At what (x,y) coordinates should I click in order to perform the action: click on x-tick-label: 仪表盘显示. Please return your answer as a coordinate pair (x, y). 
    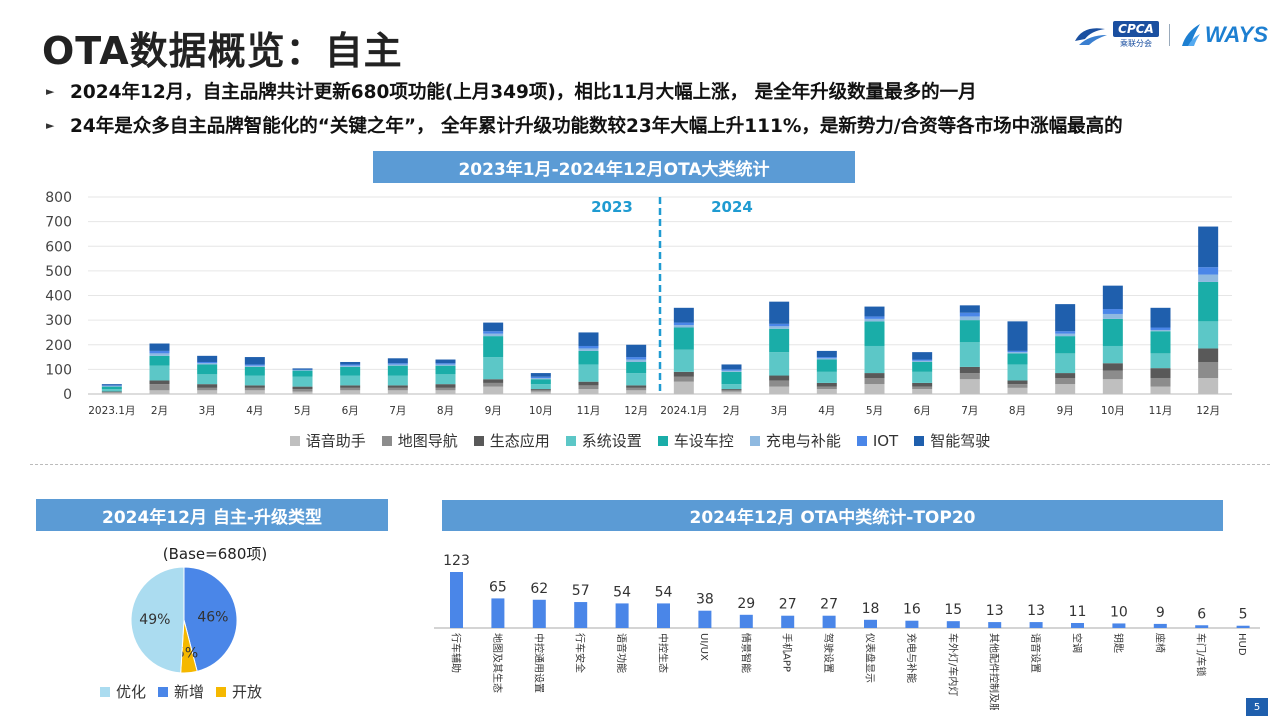
    Looking at the image, I should click on (870, 658).